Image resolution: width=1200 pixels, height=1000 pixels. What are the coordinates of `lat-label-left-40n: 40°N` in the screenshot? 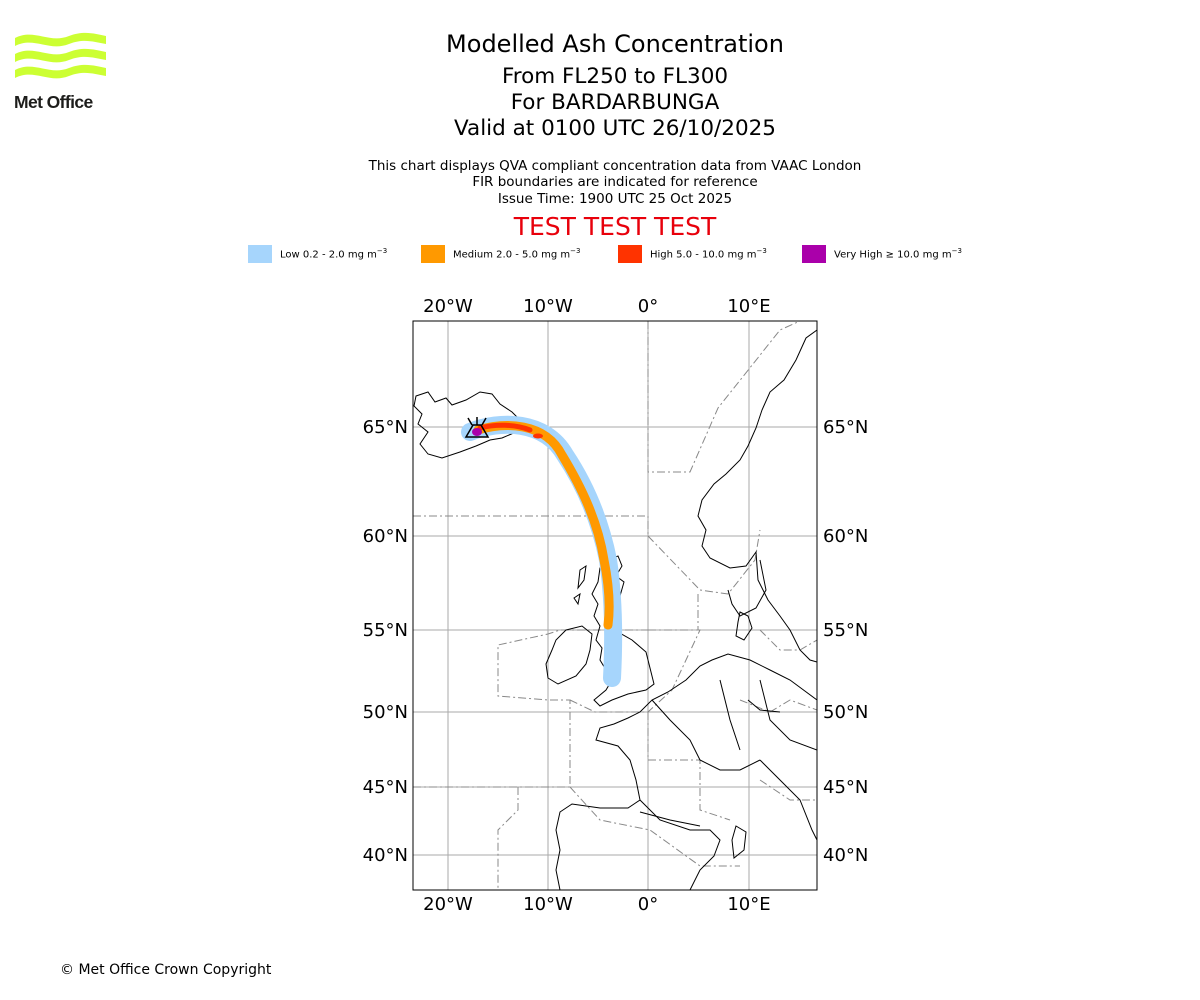 It's located at (385, 855).